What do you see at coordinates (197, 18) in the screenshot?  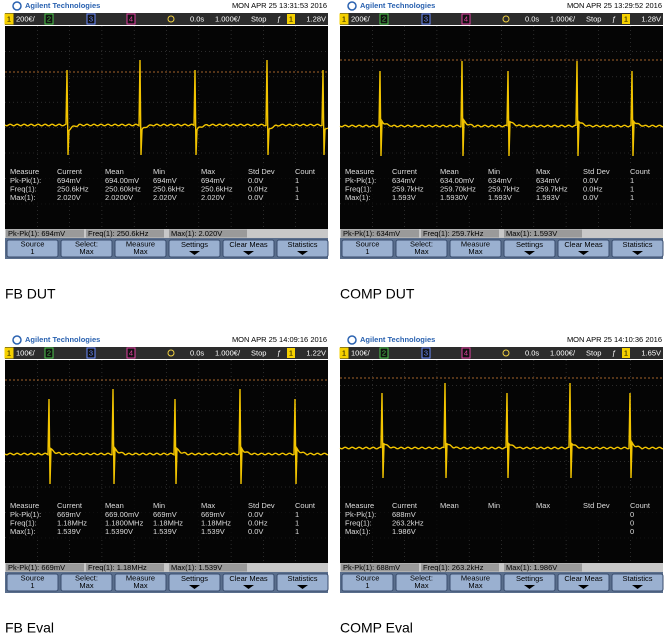 I see `time-offset: 0.0s` at bounding box center [197, 18].